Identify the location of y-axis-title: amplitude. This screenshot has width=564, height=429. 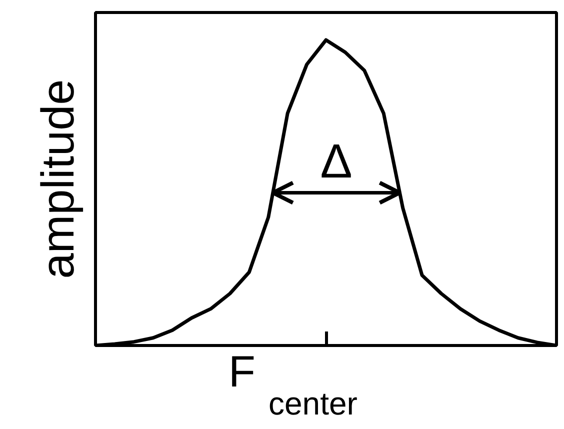
(58, 179).